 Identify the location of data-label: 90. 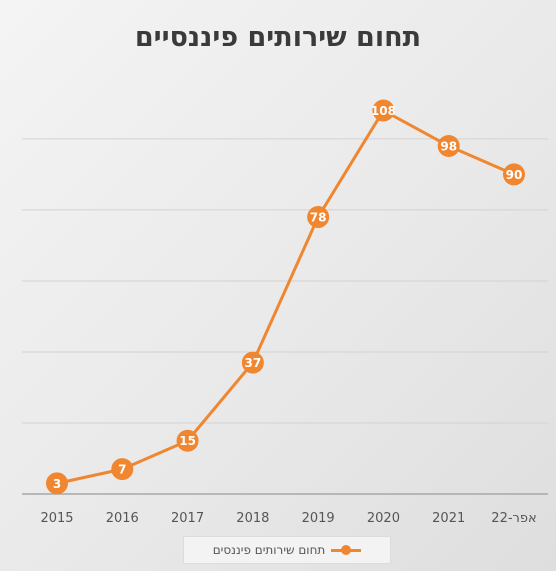
(514, 175).